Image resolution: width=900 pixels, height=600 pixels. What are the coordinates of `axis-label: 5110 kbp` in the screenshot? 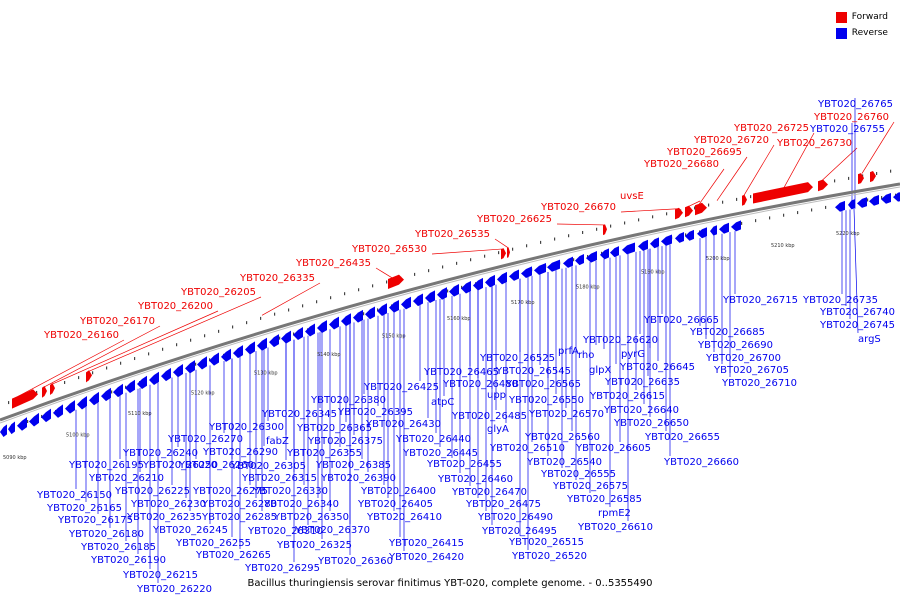 It's located at (140, 414).